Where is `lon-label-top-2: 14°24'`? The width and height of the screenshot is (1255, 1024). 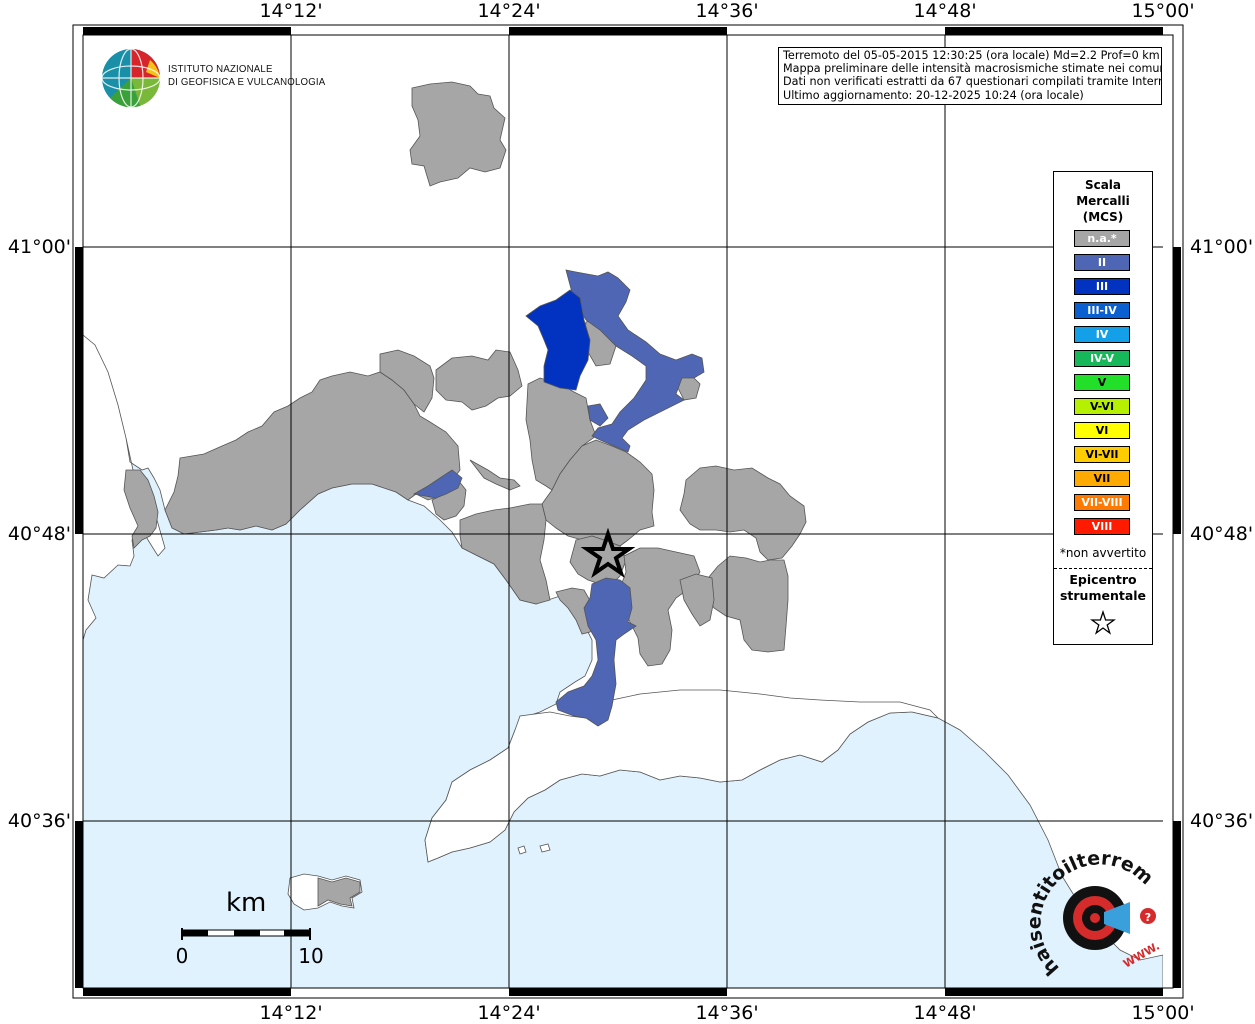
lon-label-top-2: 14°24' is located at coordinates (509, 11).